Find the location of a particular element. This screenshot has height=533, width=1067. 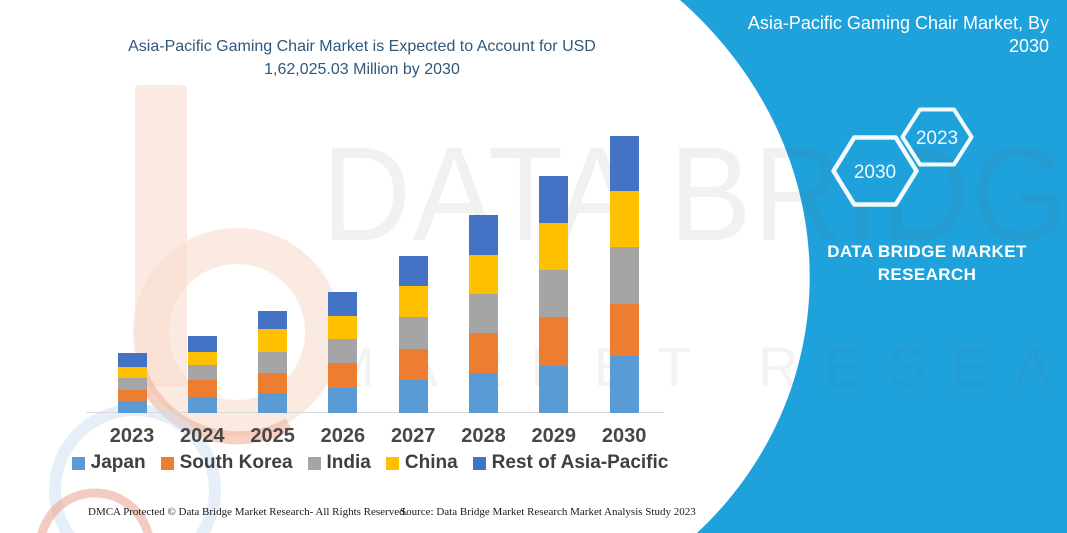

segment-china-2024 is located at coordinates (202, 358).